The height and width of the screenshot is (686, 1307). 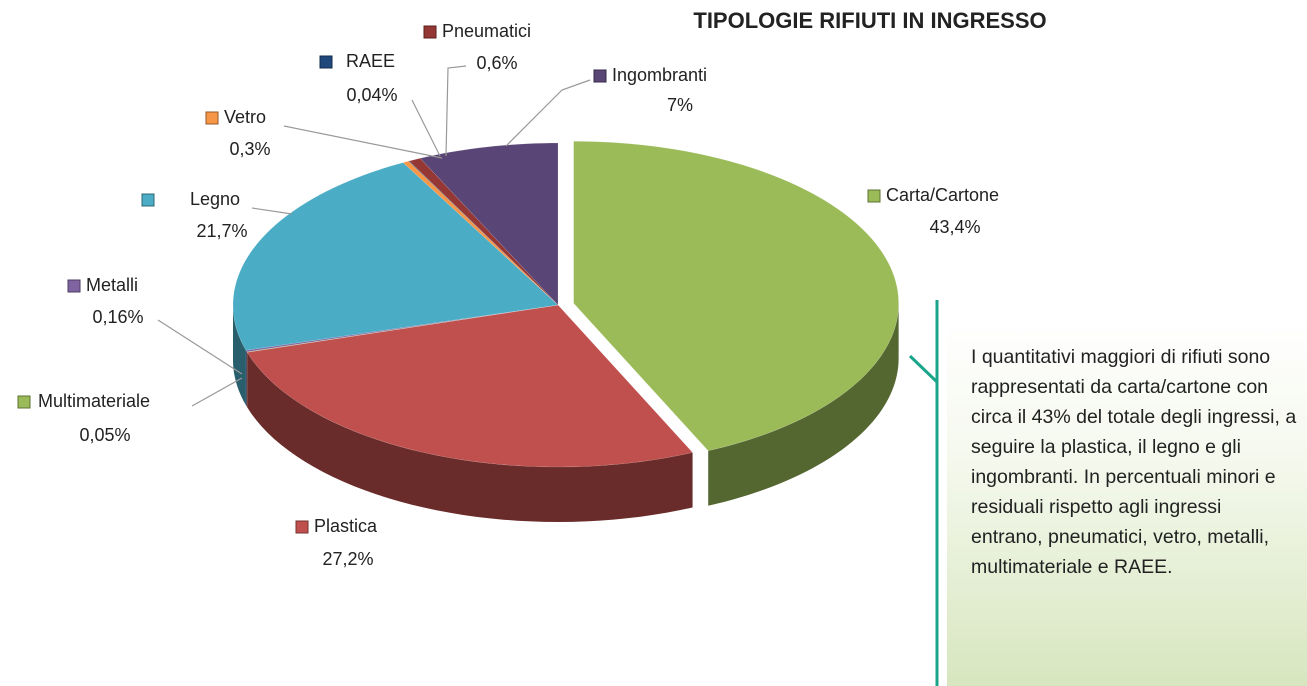 I want to click on value-label: 21,7%, so click(x=221, y=231).